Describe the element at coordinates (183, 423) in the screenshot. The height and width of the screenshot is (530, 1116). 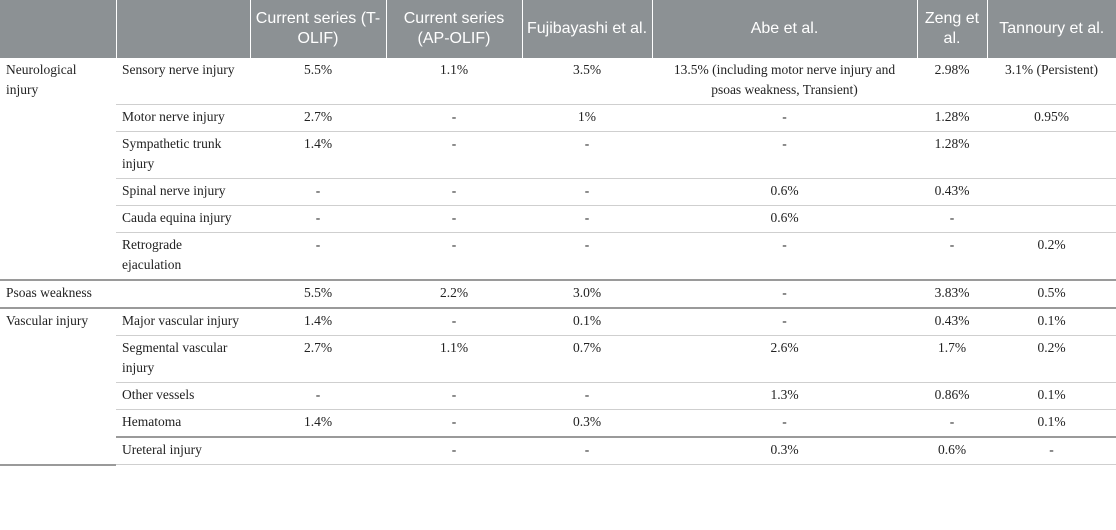
I see `row-label: Hematoma` at that location.